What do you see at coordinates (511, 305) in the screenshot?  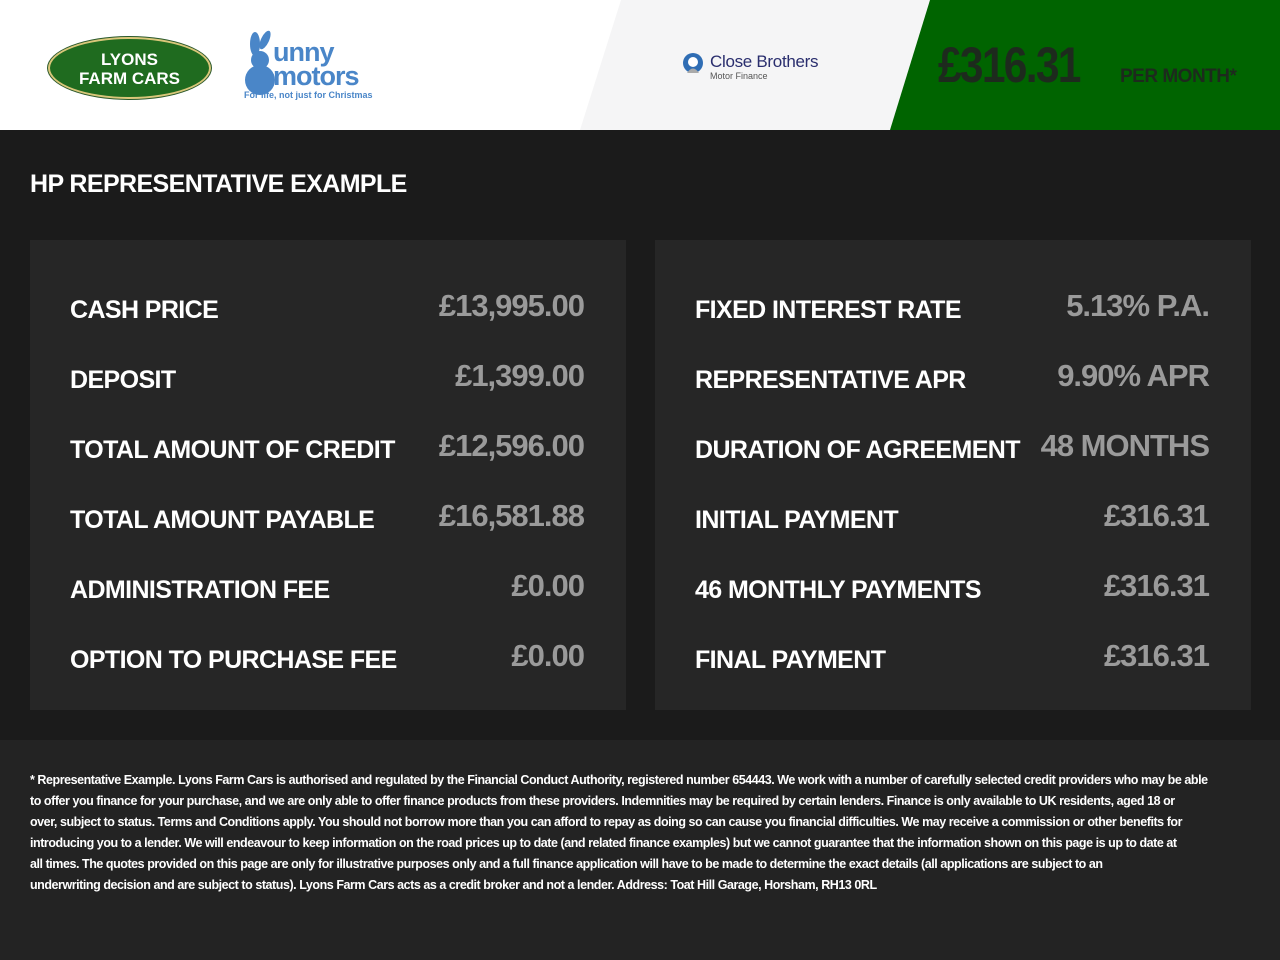 I see `row-value: £13,995.00` at bounding box center [511, 305].